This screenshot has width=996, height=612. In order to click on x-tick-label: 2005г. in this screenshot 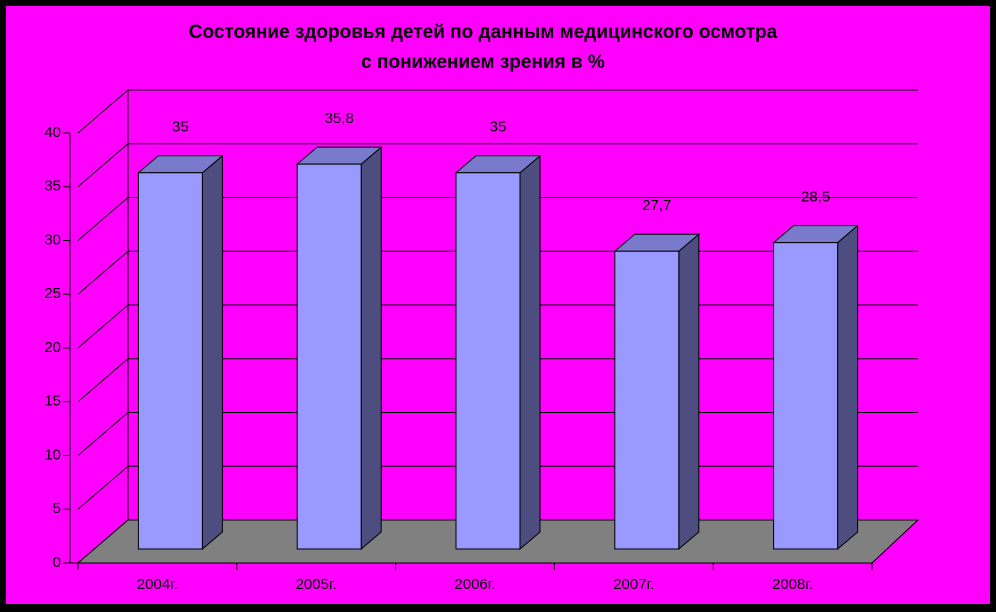, I will do `click(316, 584)`.